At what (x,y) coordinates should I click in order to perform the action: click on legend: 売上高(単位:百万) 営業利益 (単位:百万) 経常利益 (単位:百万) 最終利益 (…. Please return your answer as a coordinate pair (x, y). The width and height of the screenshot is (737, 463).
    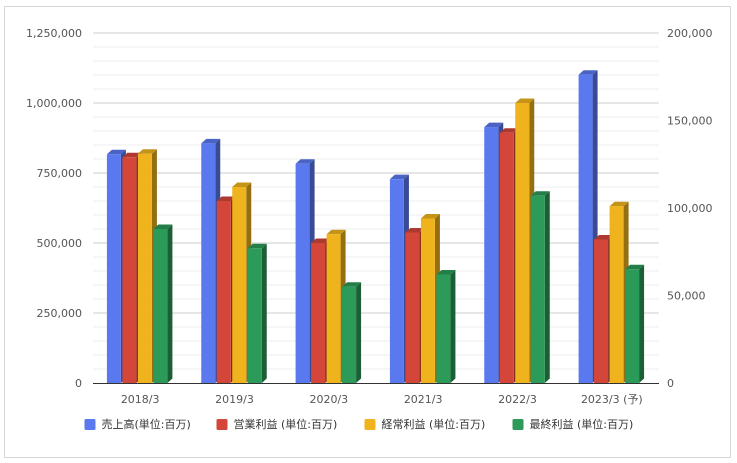
    Looking at the image, I should click on (359, 424).